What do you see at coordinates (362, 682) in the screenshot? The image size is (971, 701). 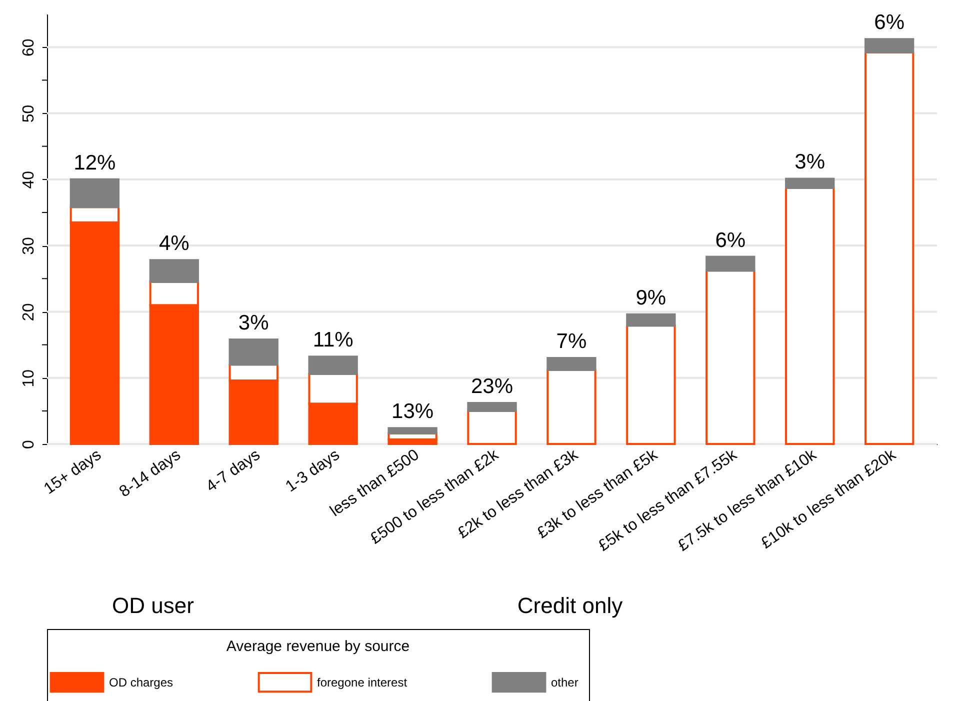 I see `legend-label: foregone interest` at bounding box center [362, 682].